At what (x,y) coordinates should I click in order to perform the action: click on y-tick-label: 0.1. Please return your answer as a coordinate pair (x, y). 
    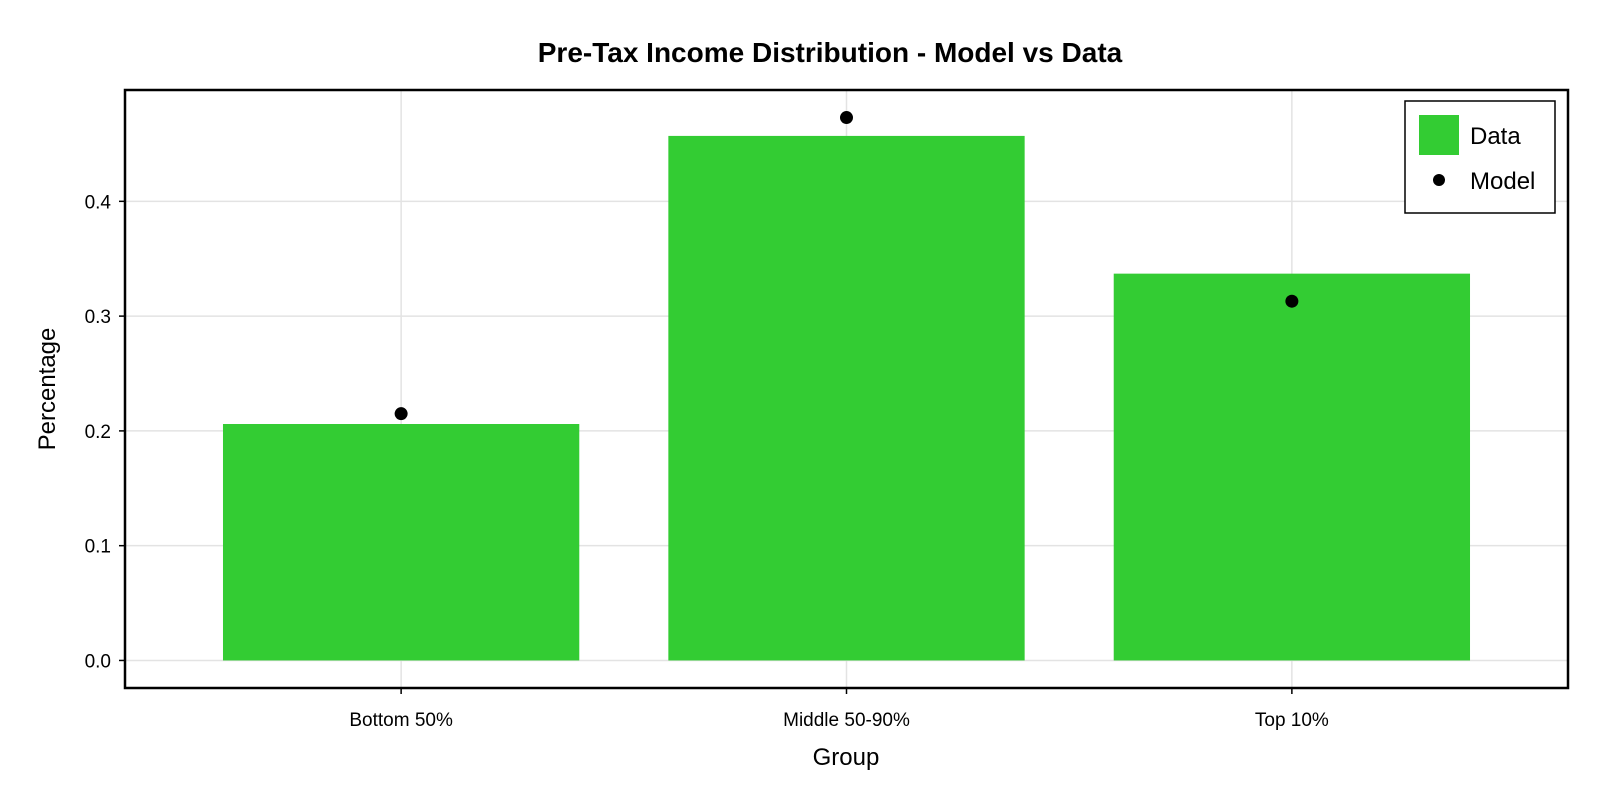
    Looking at the image, I should click on (98, 547).